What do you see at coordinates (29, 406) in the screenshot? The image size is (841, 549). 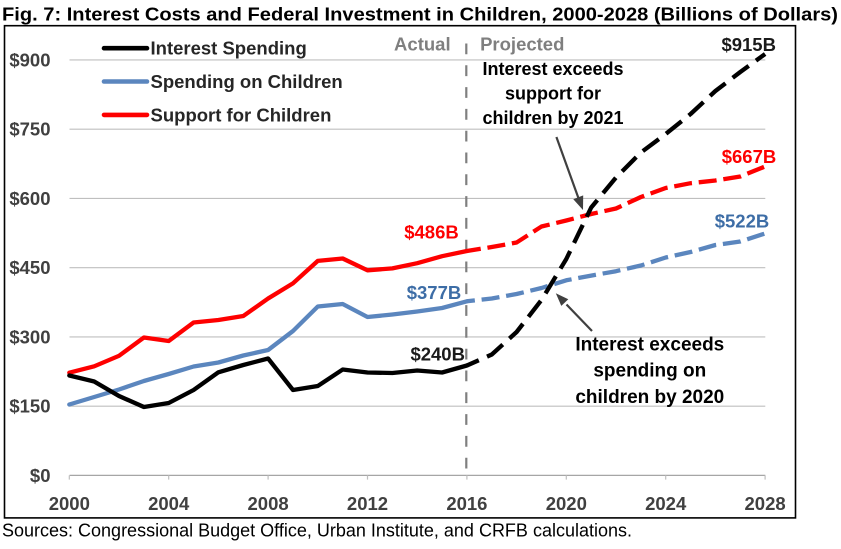 I see `svg-text: $150` at bounding box center [29, 406].